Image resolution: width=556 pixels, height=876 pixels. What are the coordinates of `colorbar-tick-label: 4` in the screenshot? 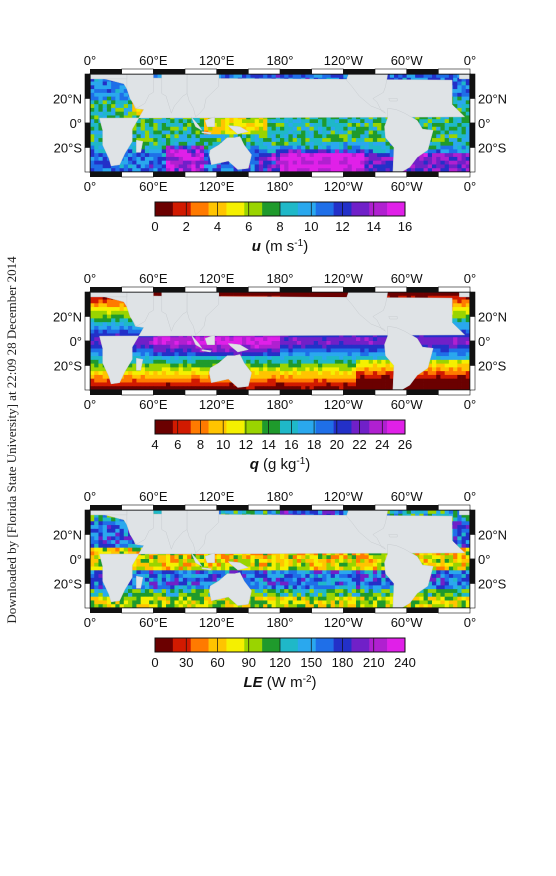 It's located at (154, 444).